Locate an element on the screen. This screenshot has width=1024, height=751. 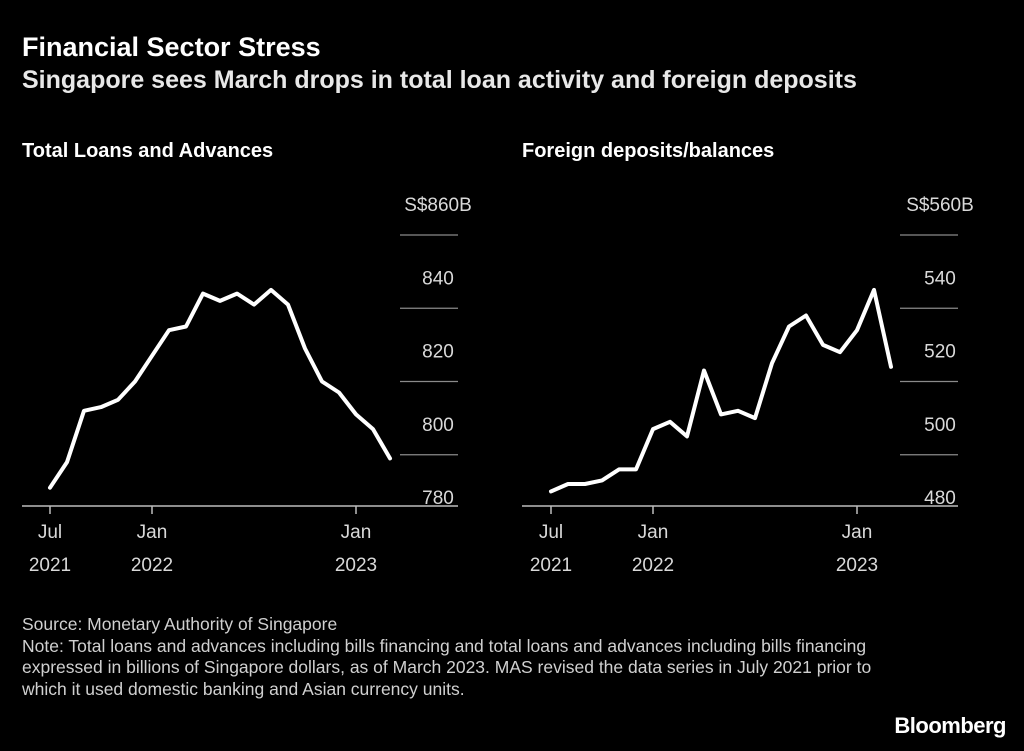
deposits-chart-title: Foreign deposits/balances is located at coordinates (648, 151).